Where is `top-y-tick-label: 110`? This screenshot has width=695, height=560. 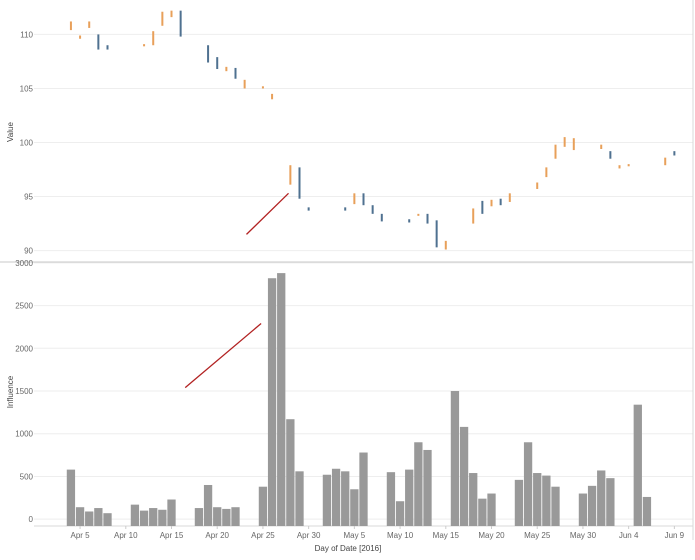
top-y-tick-label: 110 is located at coordinates (26, 34).